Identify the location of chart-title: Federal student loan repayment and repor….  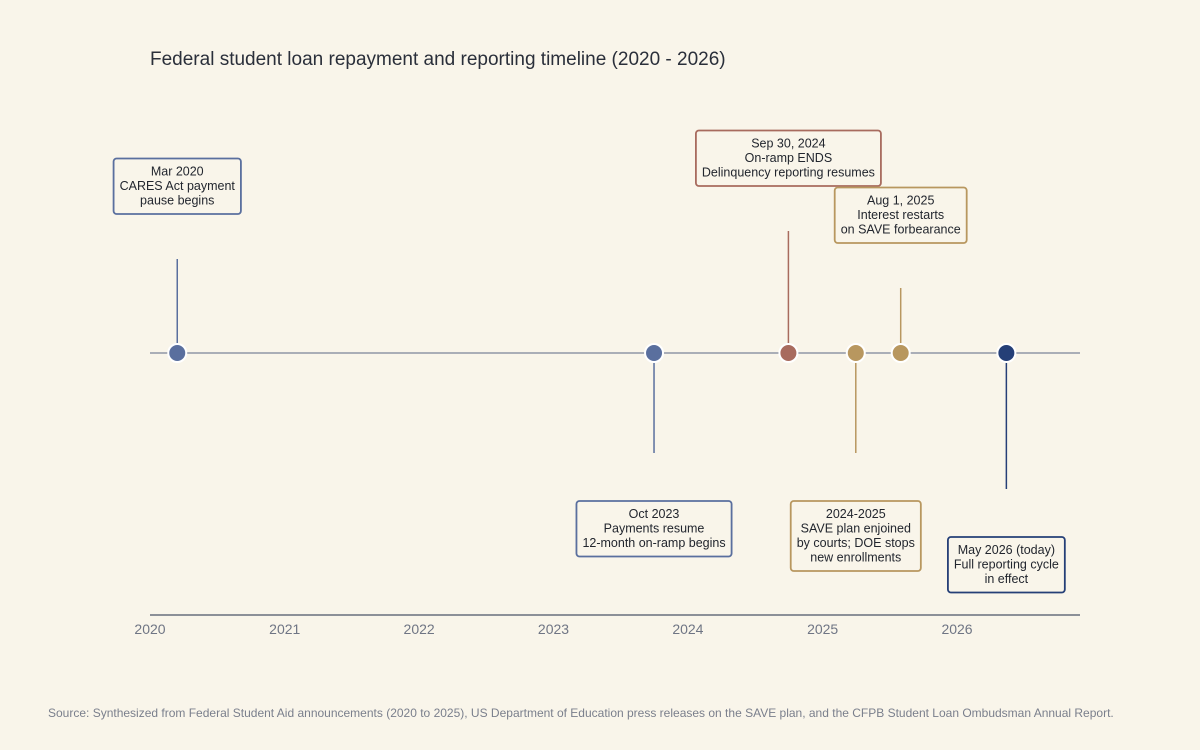
(438, 59).